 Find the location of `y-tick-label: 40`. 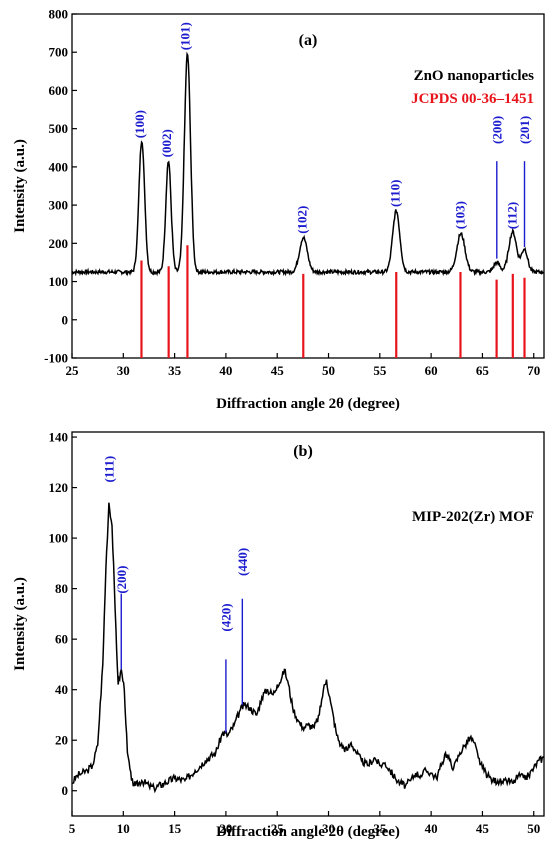

y-tick-label: 40 is located at coordinates (61, 689).